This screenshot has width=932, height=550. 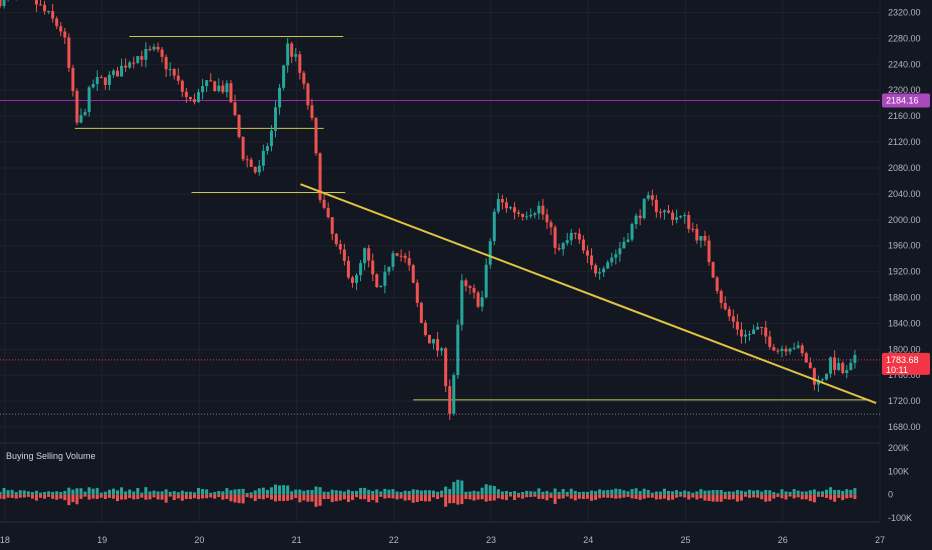 What do you see at coordinates (900, 483) in the screenshot?
I see `volume-axis: 200K 100K 0 -100K` at bounding box center [900, 483].